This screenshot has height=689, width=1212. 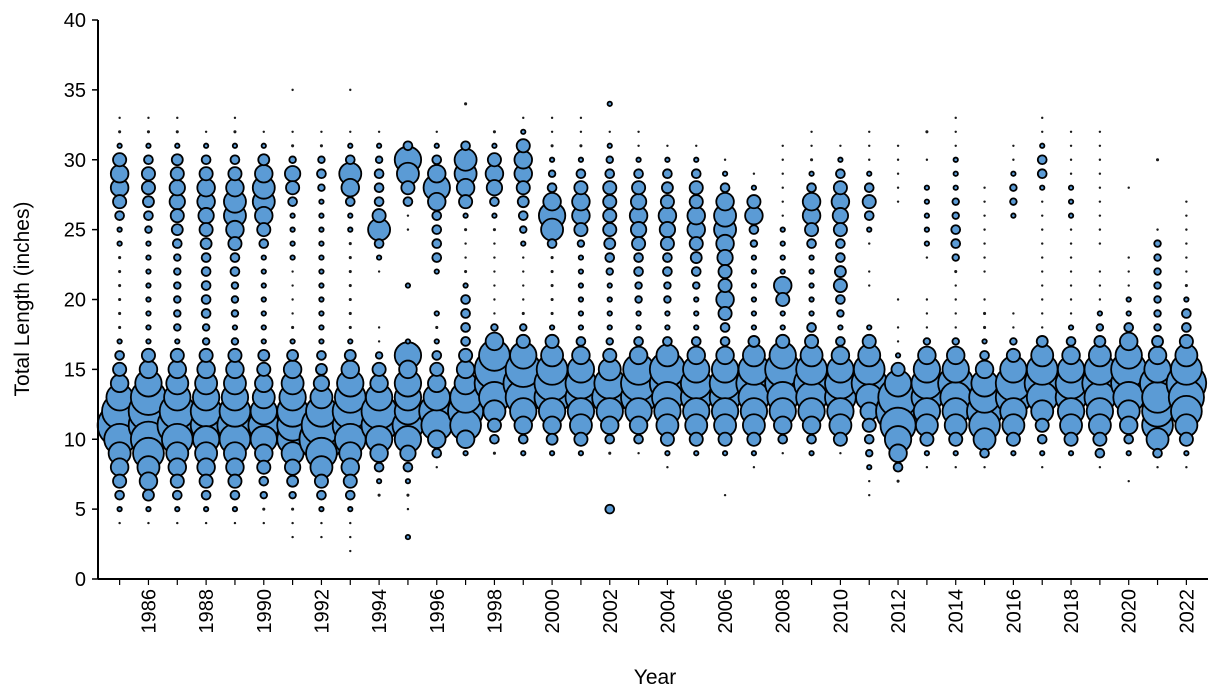 I want to click on x-tick-label: 2016, so click(x=1014, y=611).